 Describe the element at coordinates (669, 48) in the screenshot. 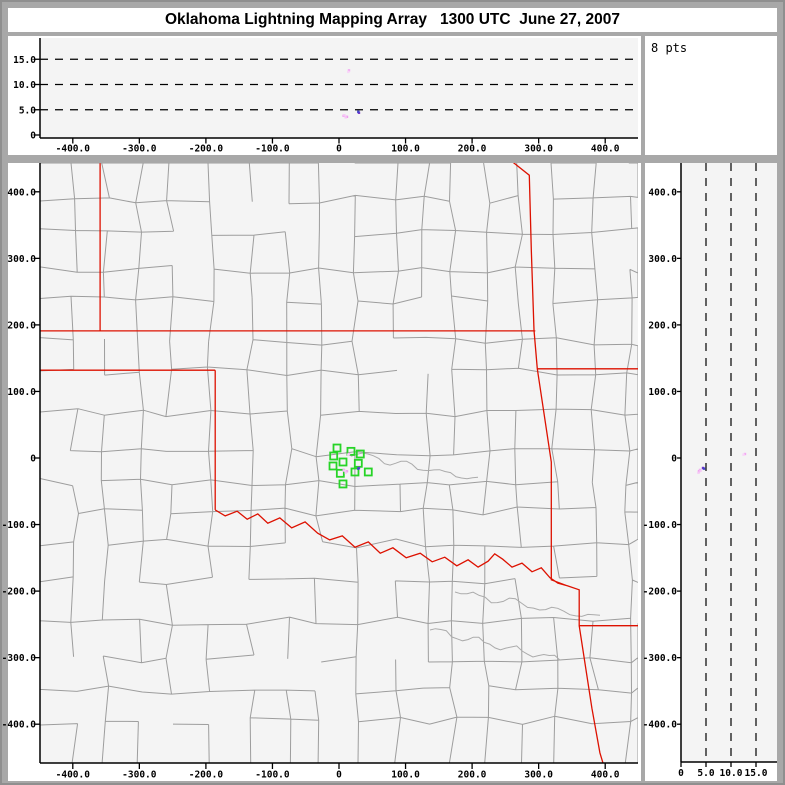

I see `points-count-label: 8 pts` at that location.